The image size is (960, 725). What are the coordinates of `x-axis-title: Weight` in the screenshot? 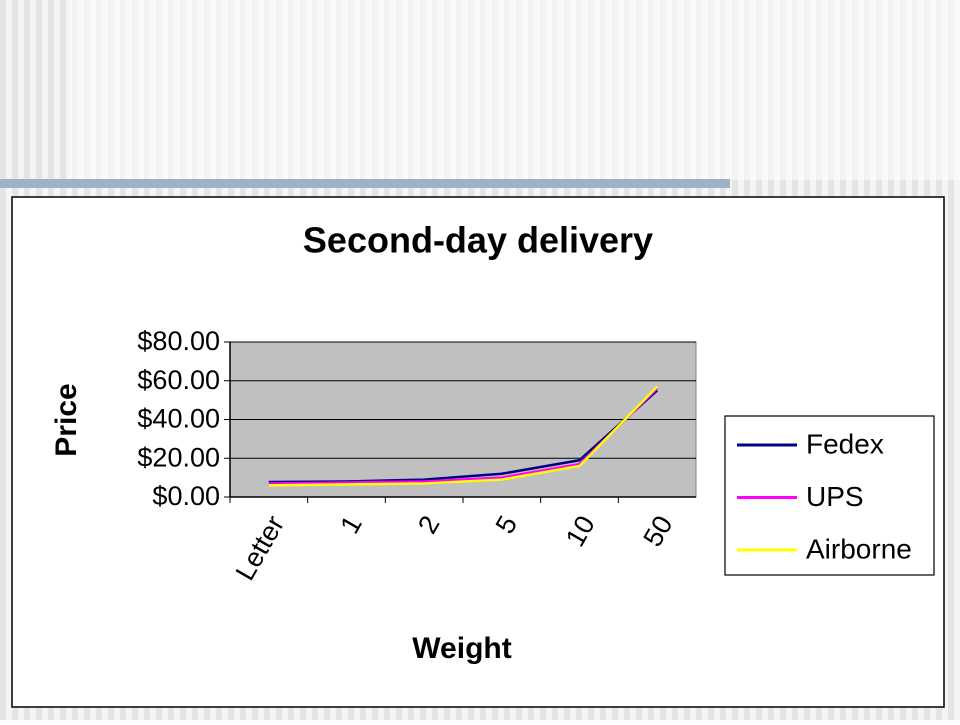 It's located at (461, 648).